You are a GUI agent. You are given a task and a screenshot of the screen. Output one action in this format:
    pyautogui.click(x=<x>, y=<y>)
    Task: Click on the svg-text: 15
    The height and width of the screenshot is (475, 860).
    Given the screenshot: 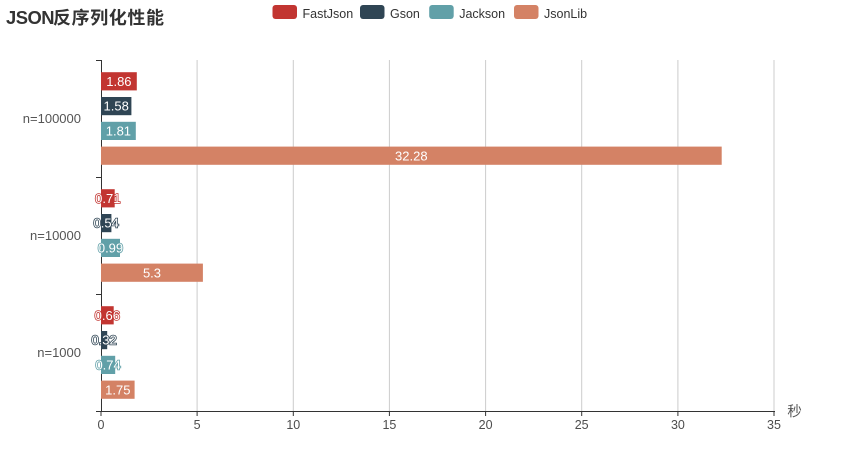 What is the action you would take?
    pyautogui.click(x=389, y=425)
    